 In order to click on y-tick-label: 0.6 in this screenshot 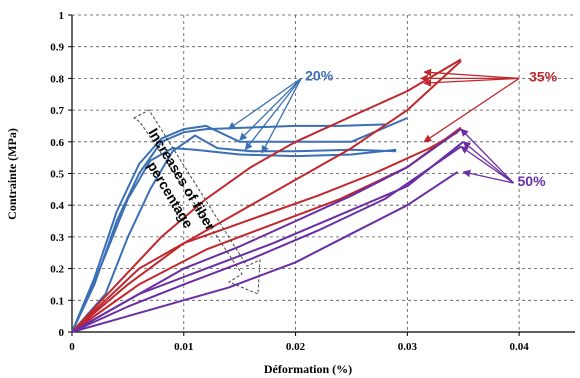, I will do `click(57, 143)`.